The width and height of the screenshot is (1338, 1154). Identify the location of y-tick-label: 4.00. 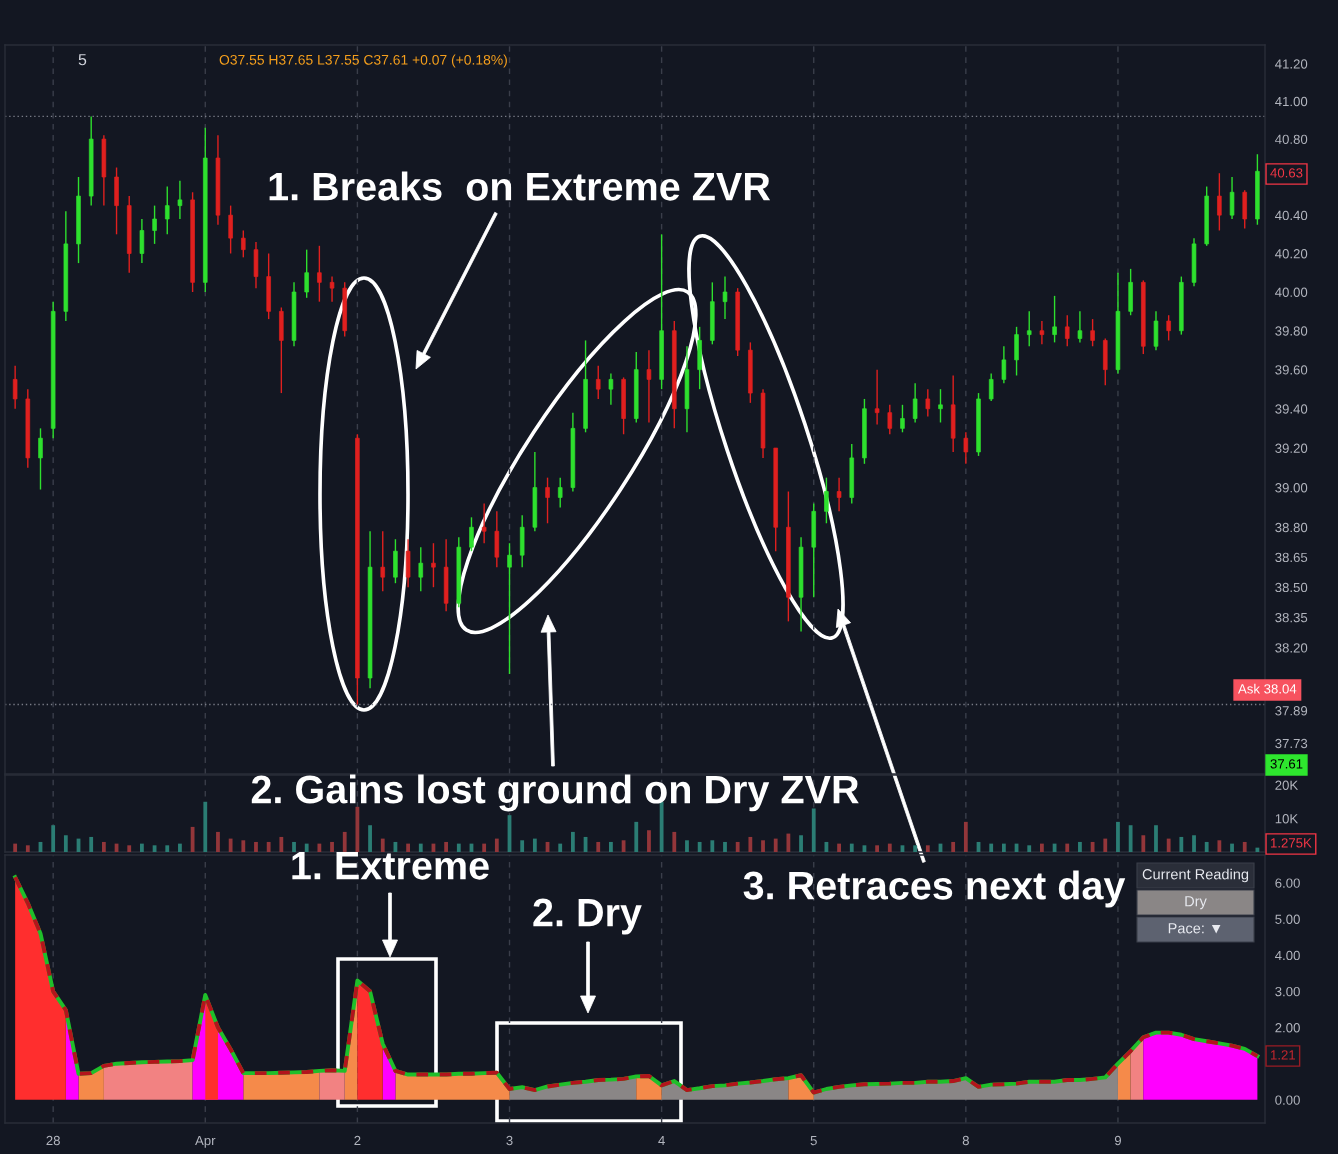
(1287, 955).